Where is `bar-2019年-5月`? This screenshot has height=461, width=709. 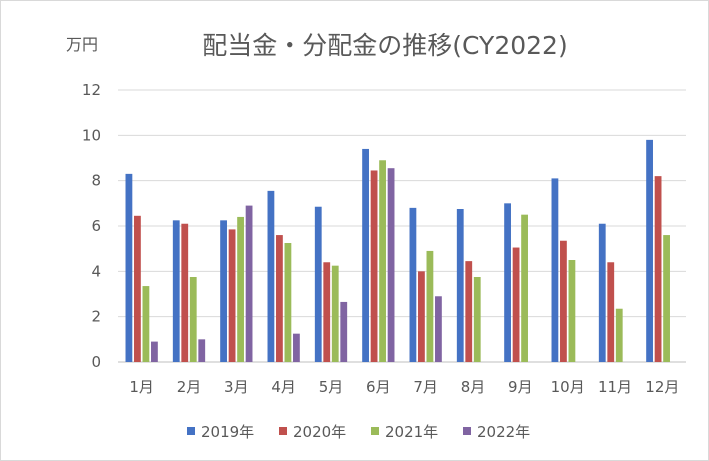 bar-2019年-5月 is located at coordinates (318, 284).